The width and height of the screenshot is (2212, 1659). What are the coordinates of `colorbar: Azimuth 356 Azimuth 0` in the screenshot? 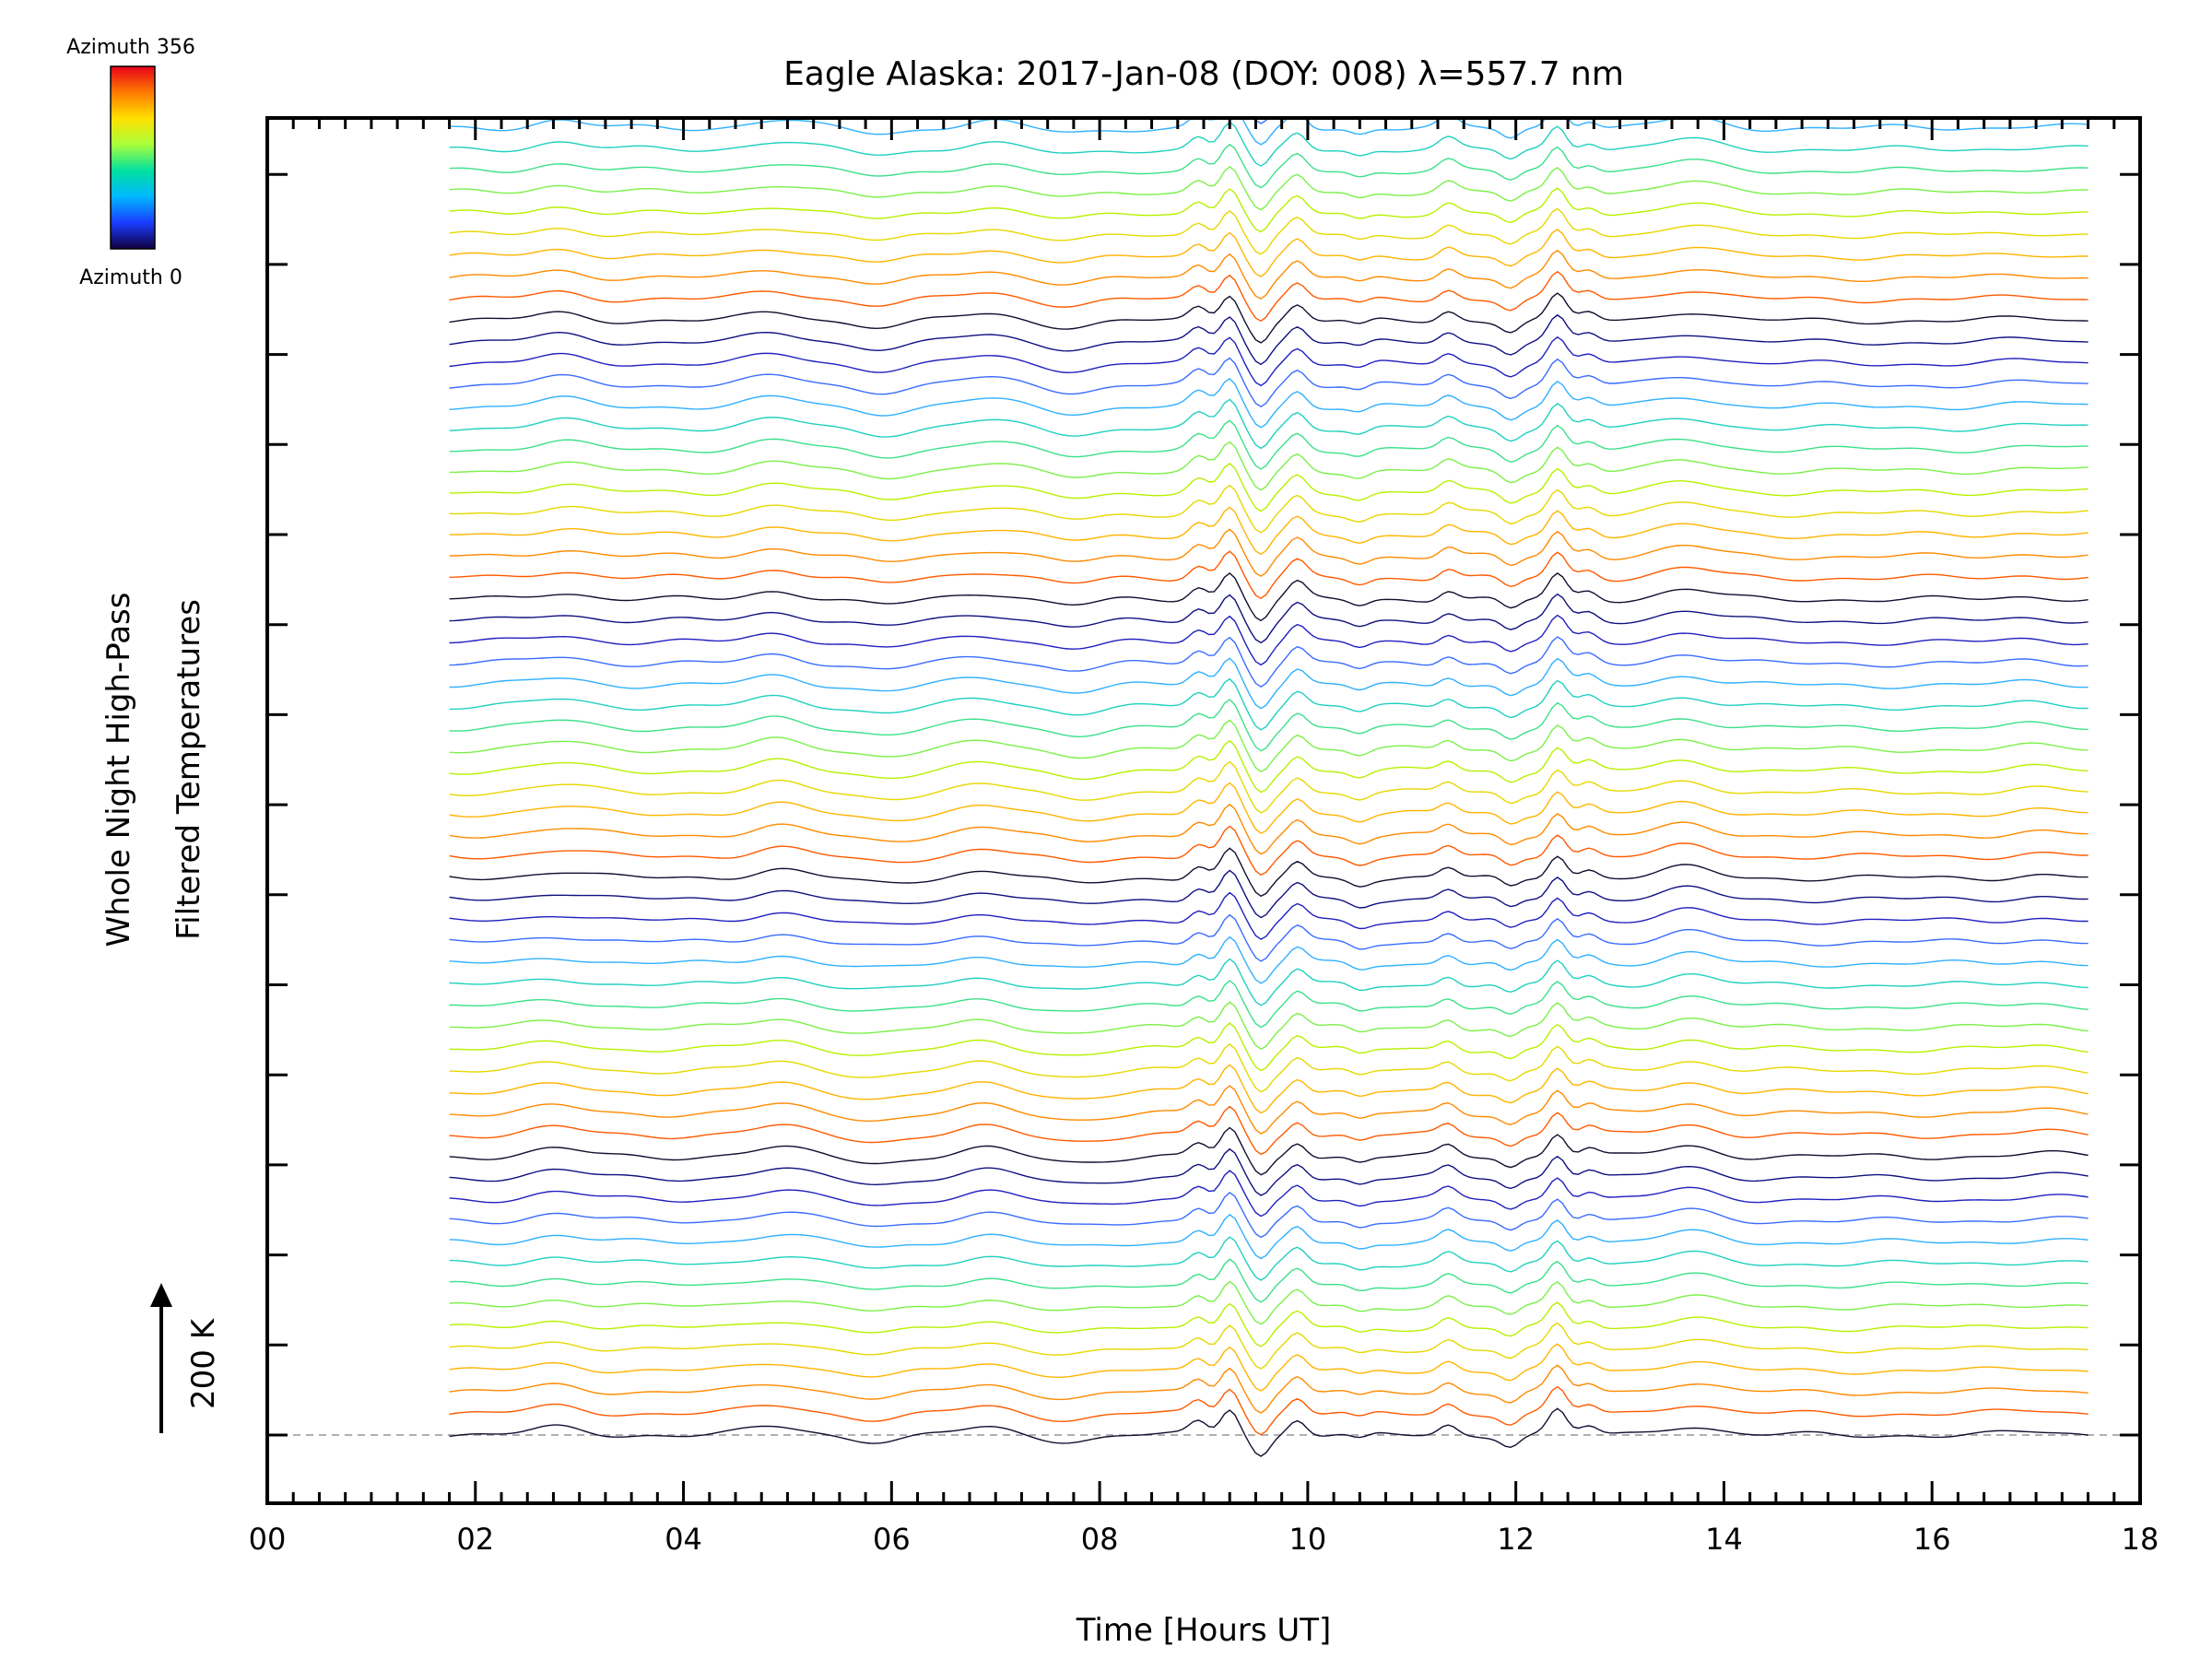 It's located at (130, 162).